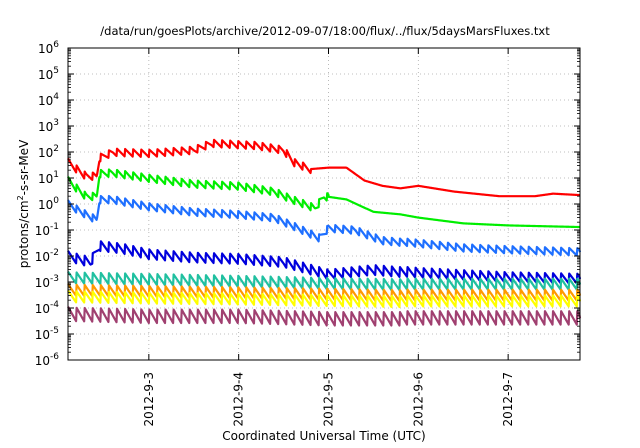  What do you see at coordinates (56, 71) in the screenshot?
I see `y-tick-label-exp: 5` at bounding box center [56, 71].